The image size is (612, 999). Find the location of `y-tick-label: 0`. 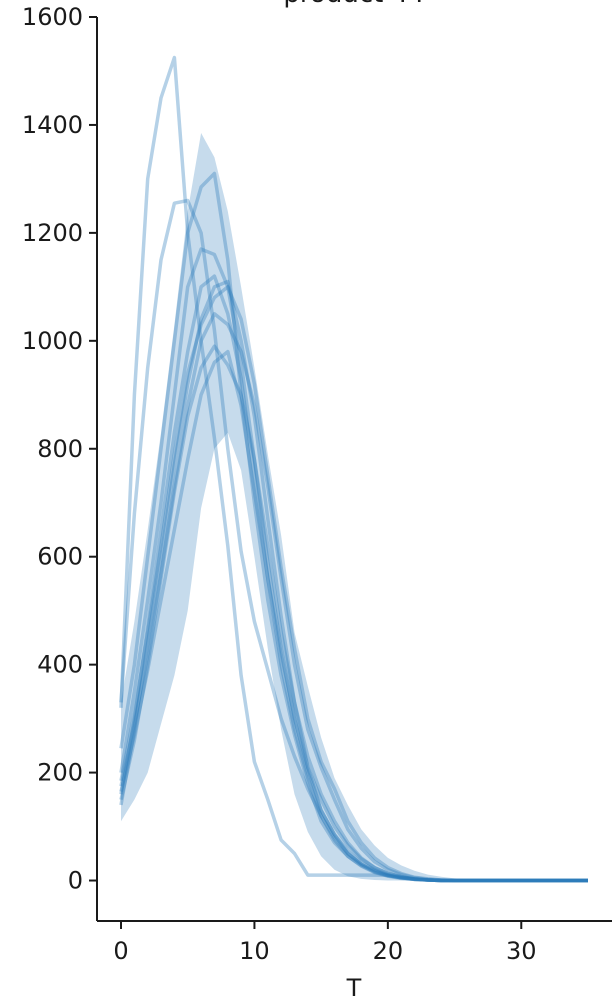

y-tick-label: 0 is located at coordinates (75, 881).